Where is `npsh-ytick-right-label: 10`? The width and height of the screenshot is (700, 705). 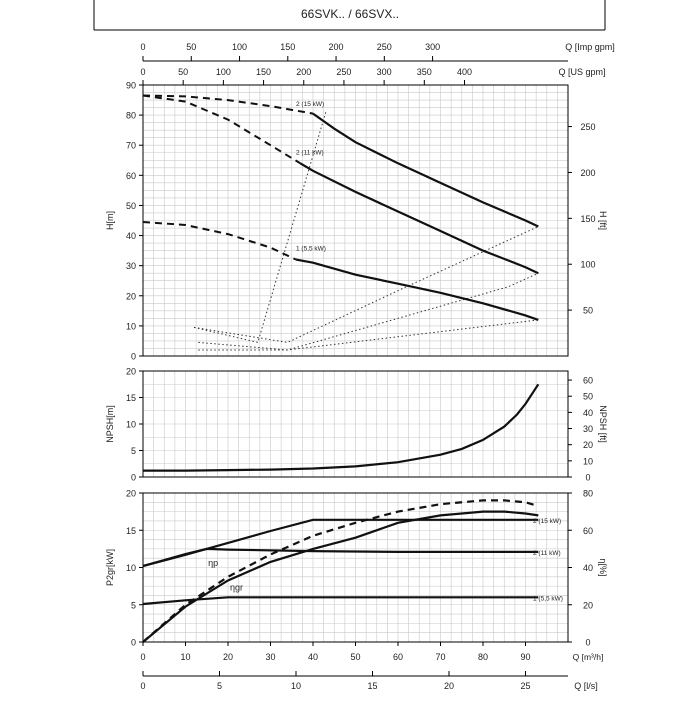 npsh-ytick-right-label: 10 is located at coordinates (588, 461).